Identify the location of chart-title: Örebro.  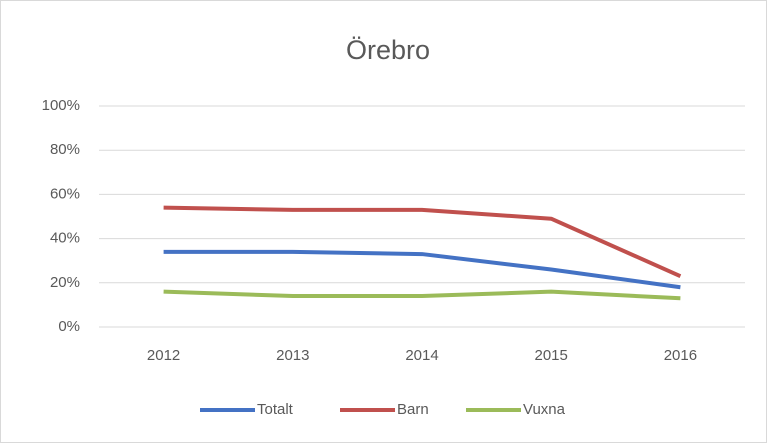
(388, 50).